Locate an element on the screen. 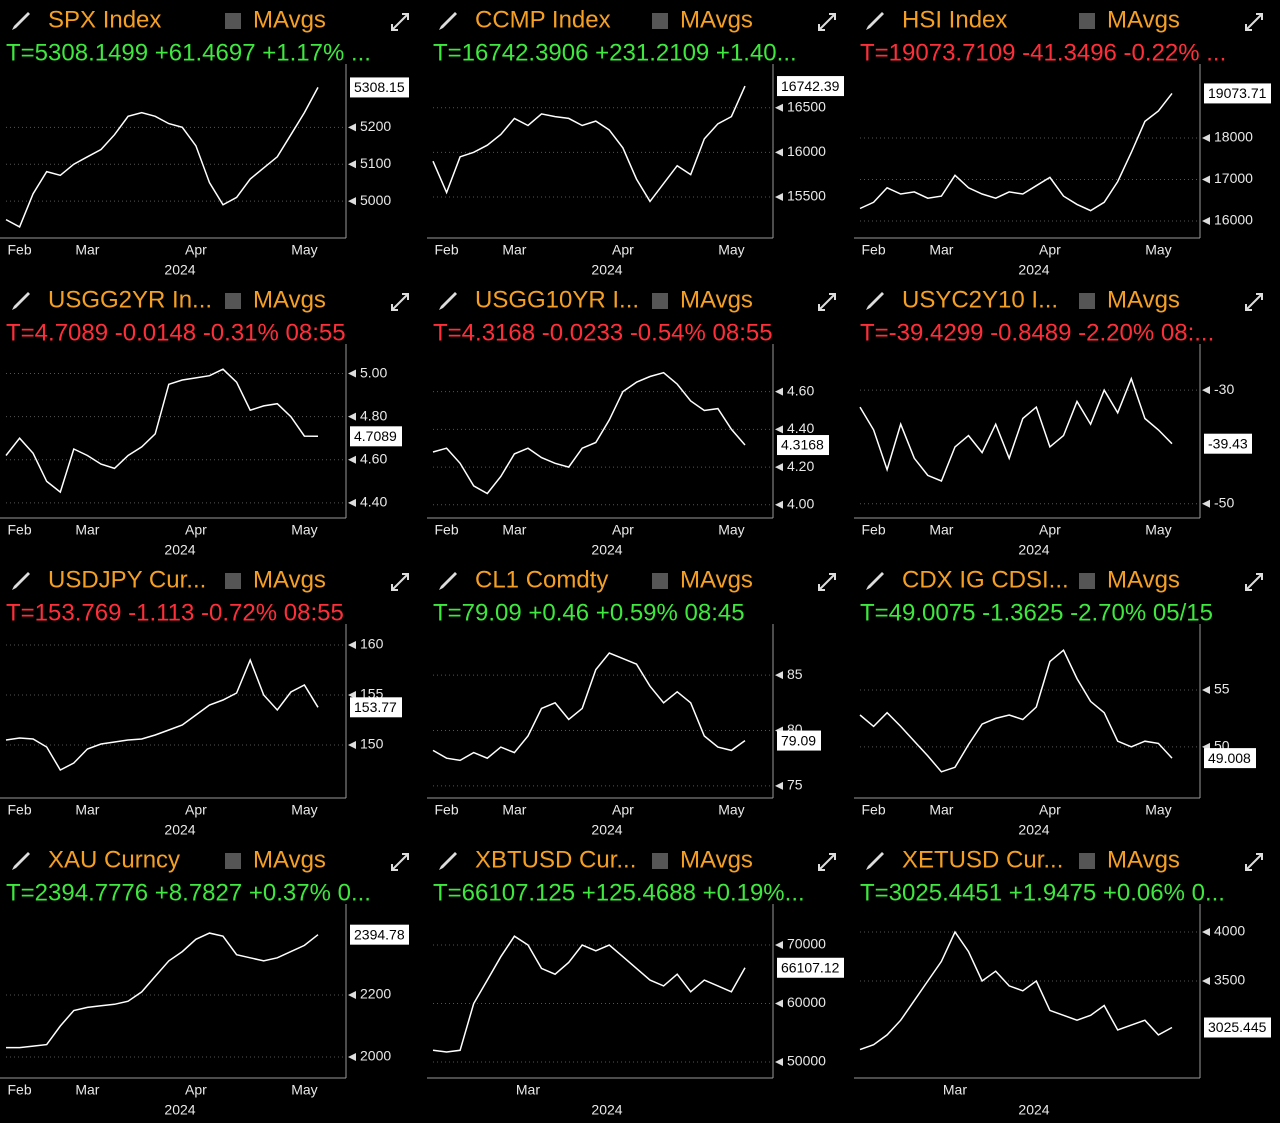 This screenshot has height=1123, width=1280. last-value-label: -39.43 is located at coordinates (1228, 443).